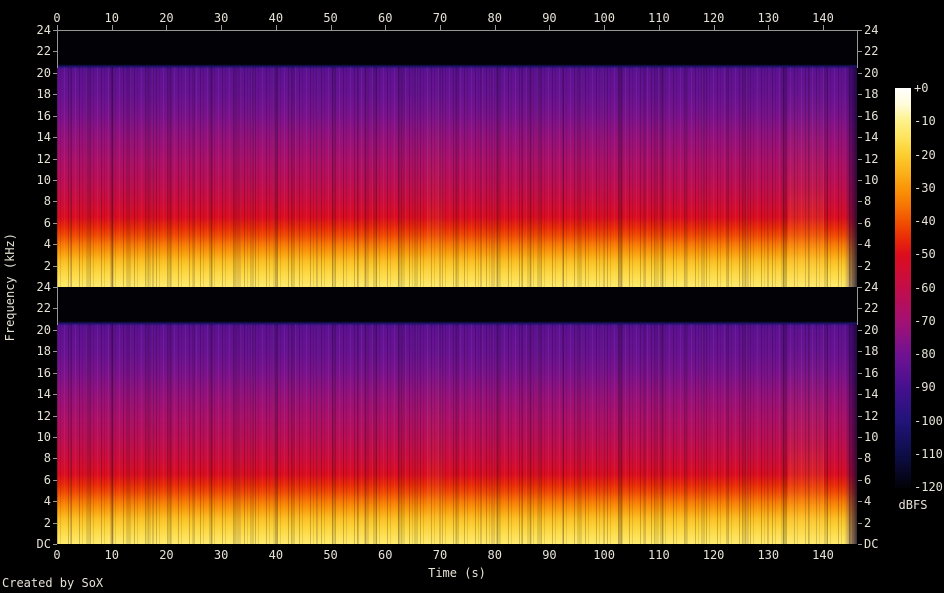 The height and width of the screenshot is (593, 944). Describe the element at coordinates (549, 18) in the screenshot. I see `time-tick-label-top: 90` at that location.